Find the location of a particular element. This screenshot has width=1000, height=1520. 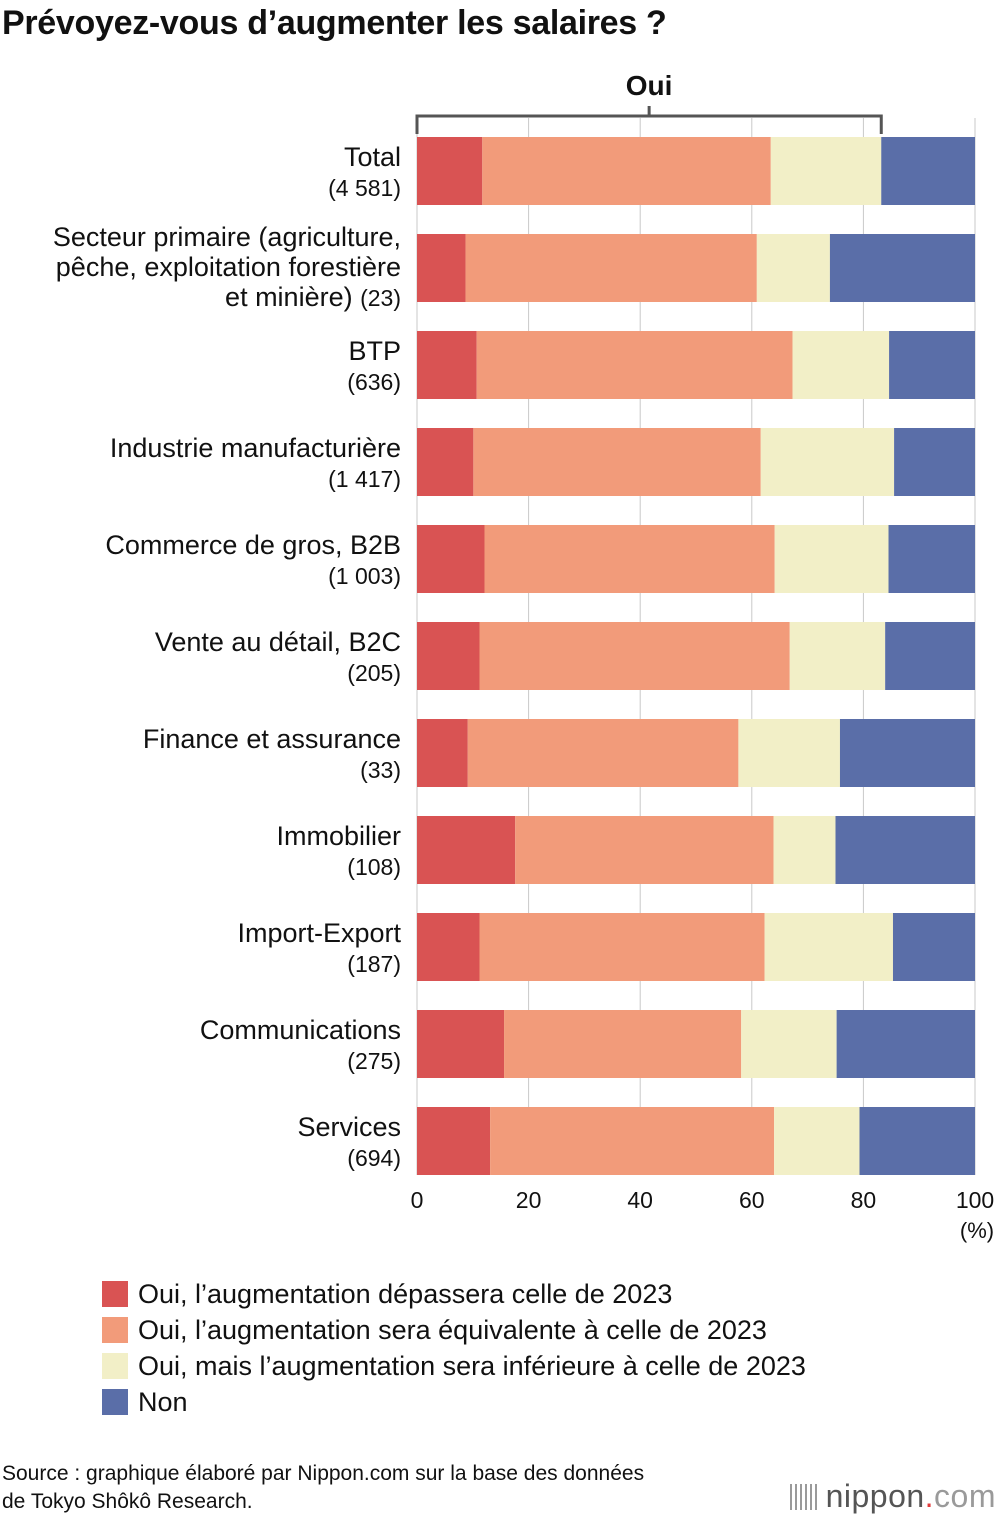

category-count: (636) is located at coordinates (374, 382).